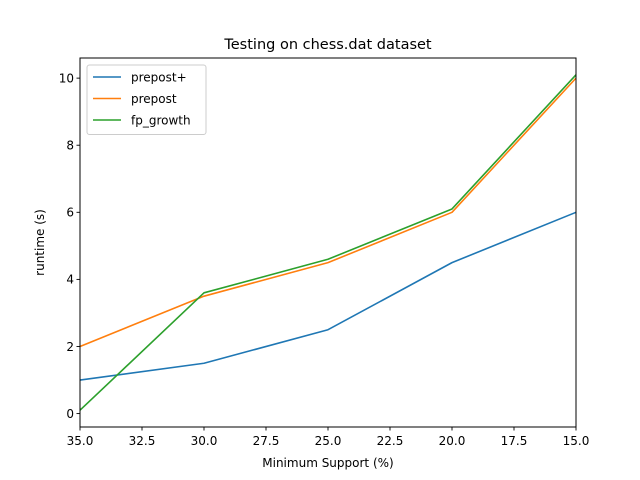 This screenshot has width=640, height=480. What do you see at coordinates (70, 146) in the screenshot?
I see `y-tick-label: 8` at bounding box center [70, 146].